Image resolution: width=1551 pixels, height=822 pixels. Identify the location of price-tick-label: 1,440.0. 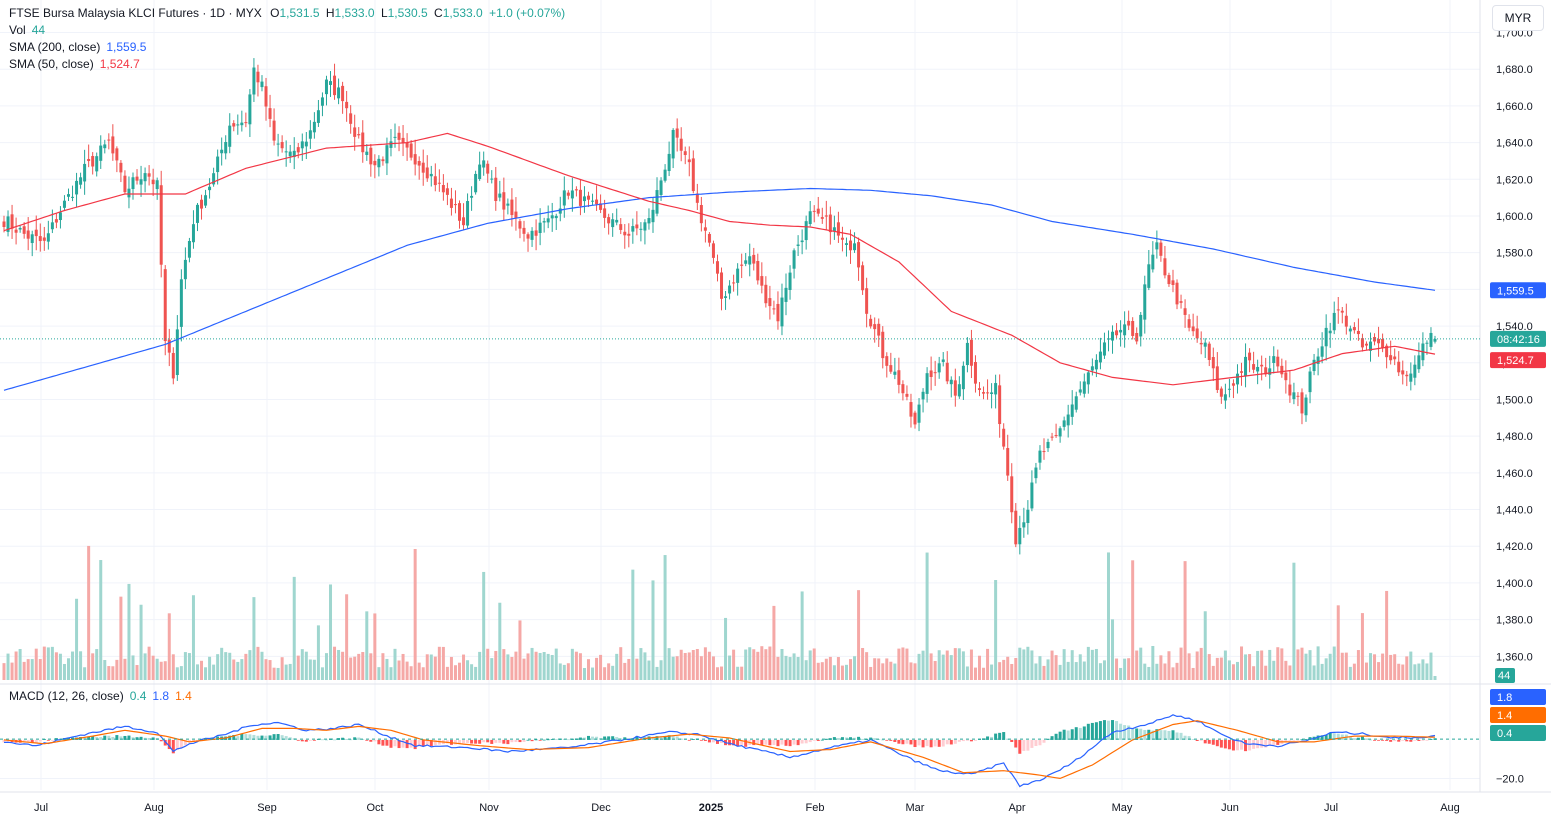
(1514, 511).